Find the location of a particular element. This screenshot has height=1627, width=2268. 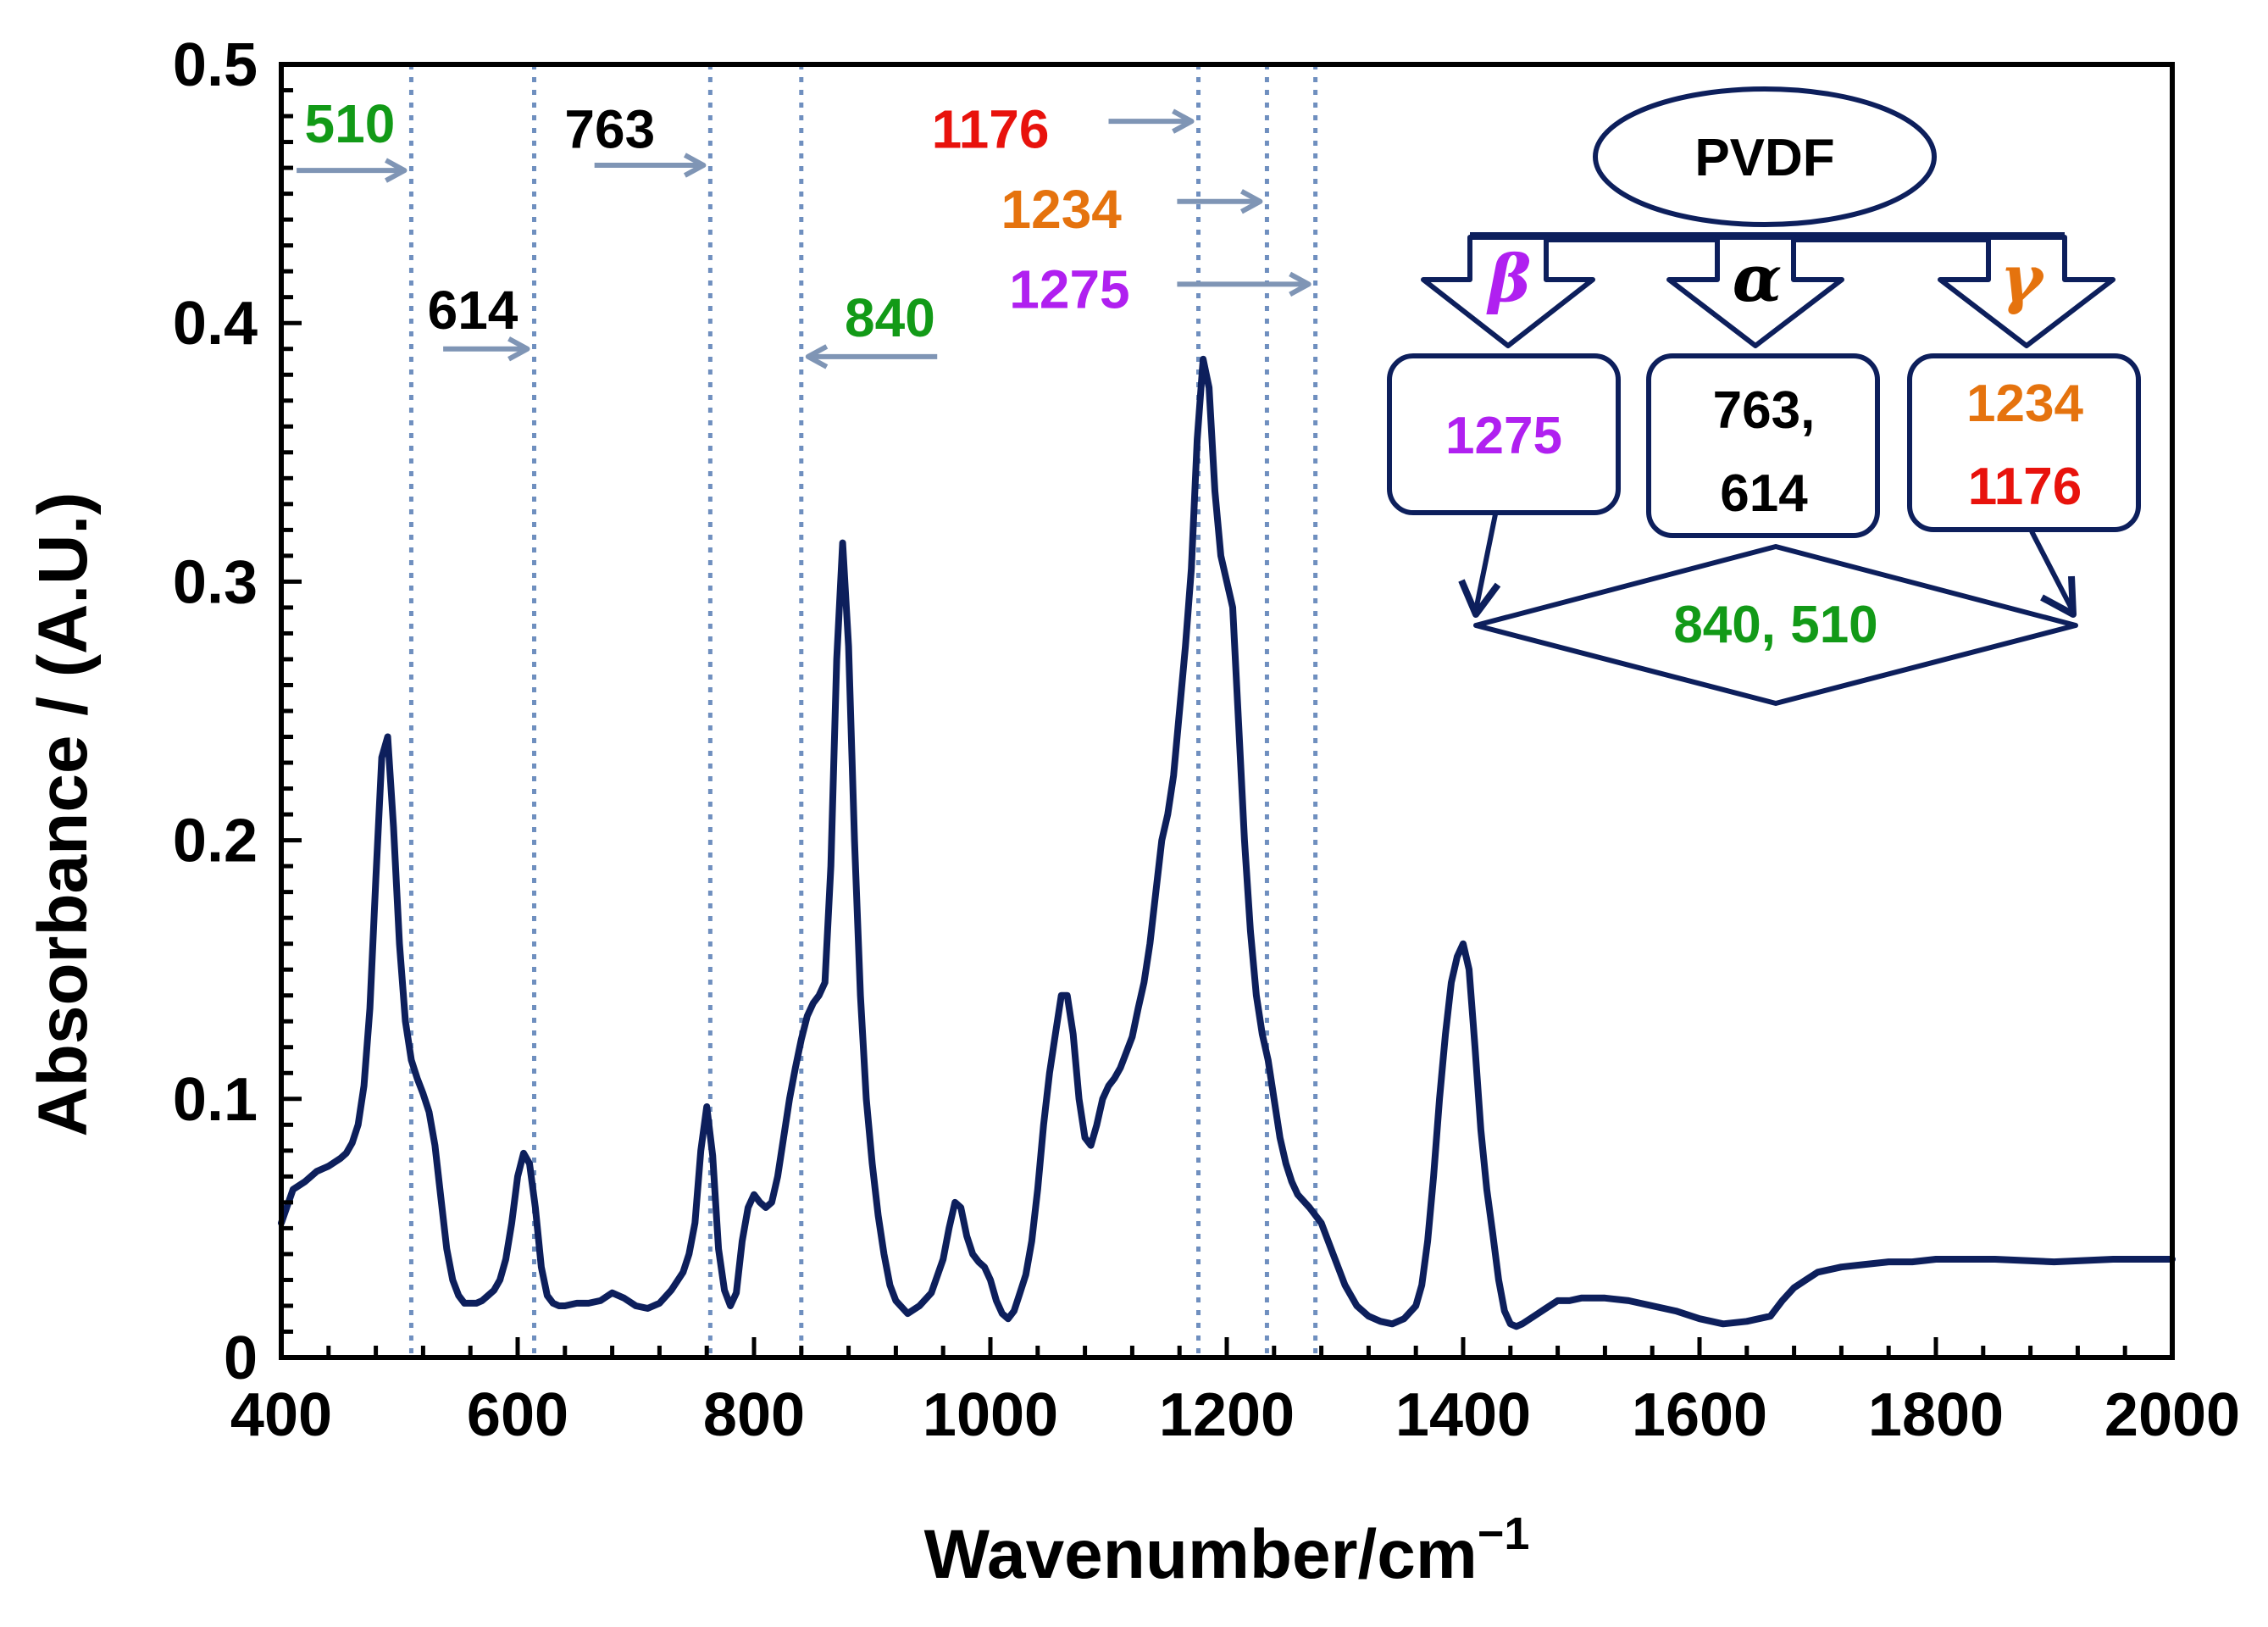

x-tick-label: 1000 is located at coordinates (990, 1415).